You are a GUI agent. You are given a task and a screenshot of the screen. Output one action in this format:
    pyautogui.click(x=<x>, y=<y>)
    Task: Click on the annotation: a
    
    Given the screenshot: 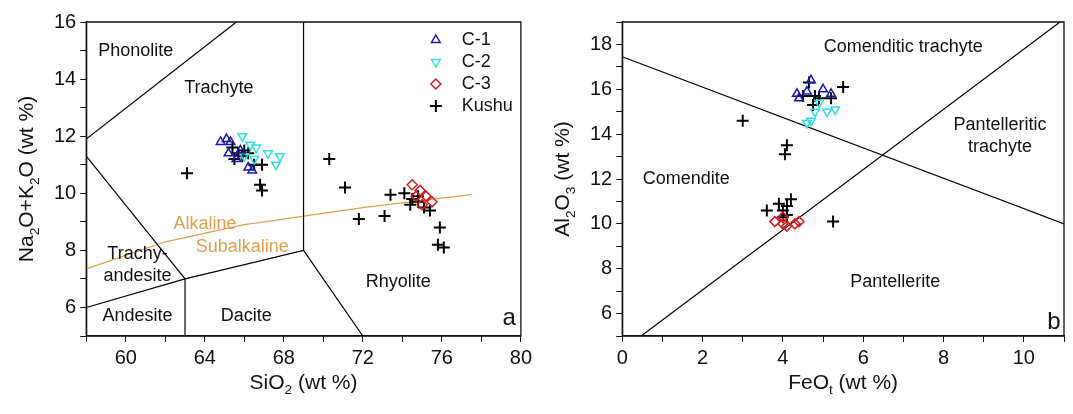 What is the action you would take?
    pyautogui.click(x=509, y=317)
    